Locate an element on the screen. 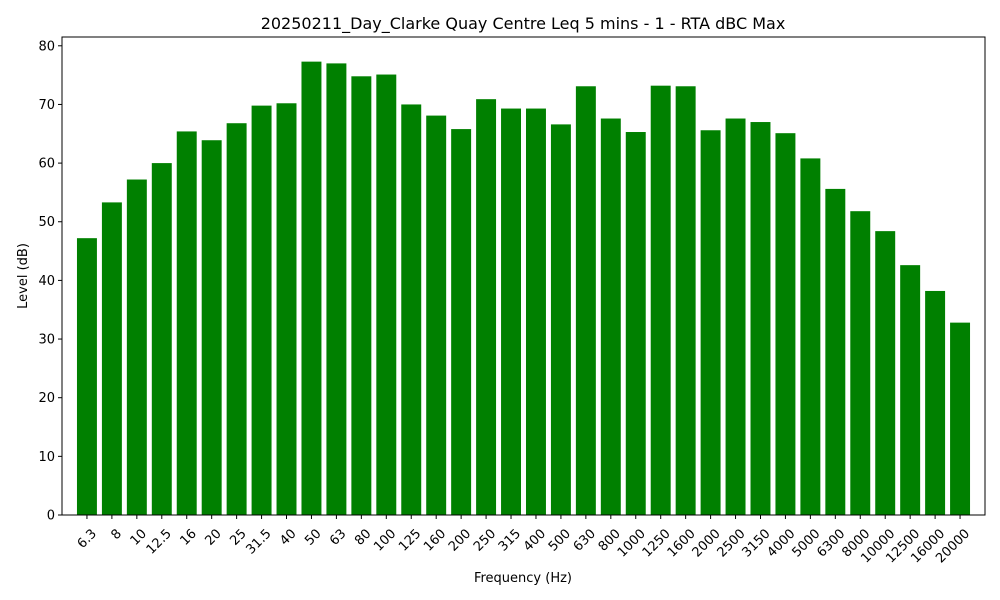 This screenshot has height=600, width=1000. bar-12.5 is located at coordinates (161, 339).